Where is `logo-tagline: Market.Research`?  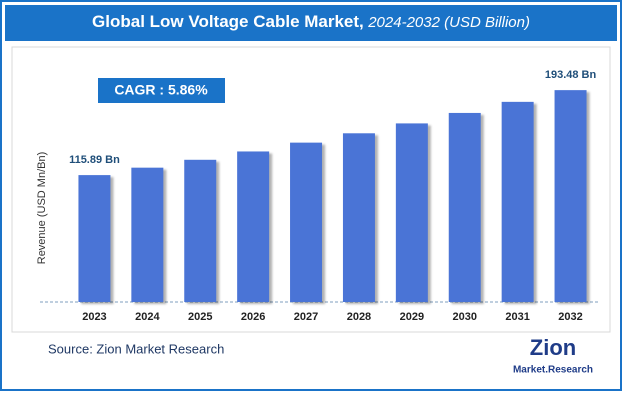
logo-tagline: Market.Research is located at coordinates (553, 370).